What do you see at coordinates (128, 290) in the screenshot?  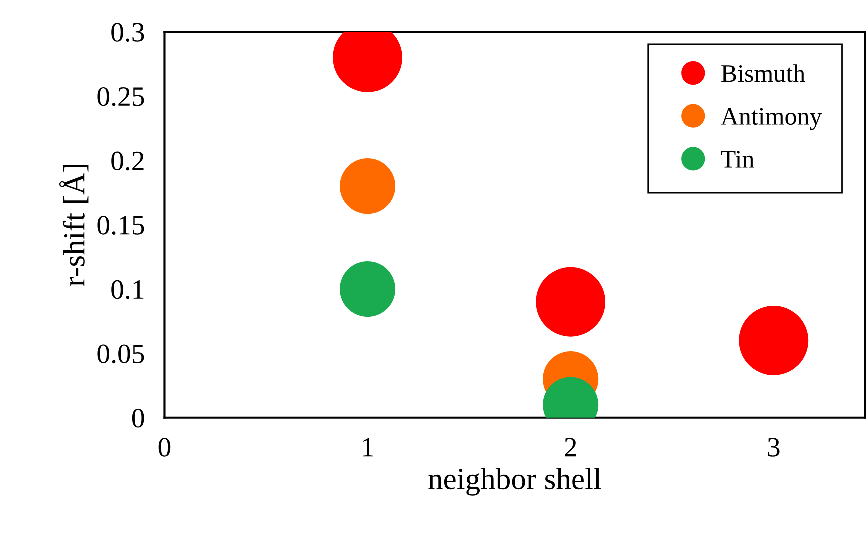 I see `y-tick-label: 0.1` at bounding box center [128, 290].